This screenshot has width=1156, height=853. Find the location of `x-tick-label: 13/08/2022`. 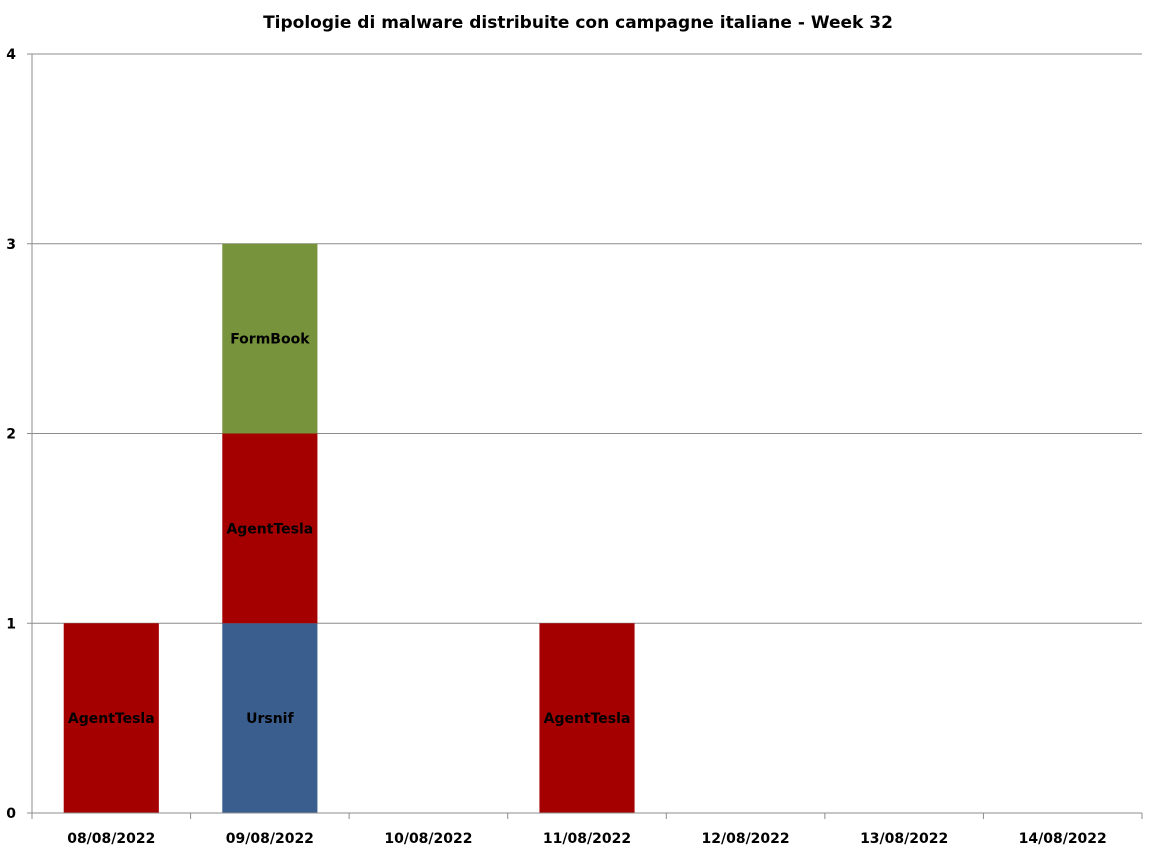

x-tick-label: 13/08/2022 is located at coordinates (904, 839).